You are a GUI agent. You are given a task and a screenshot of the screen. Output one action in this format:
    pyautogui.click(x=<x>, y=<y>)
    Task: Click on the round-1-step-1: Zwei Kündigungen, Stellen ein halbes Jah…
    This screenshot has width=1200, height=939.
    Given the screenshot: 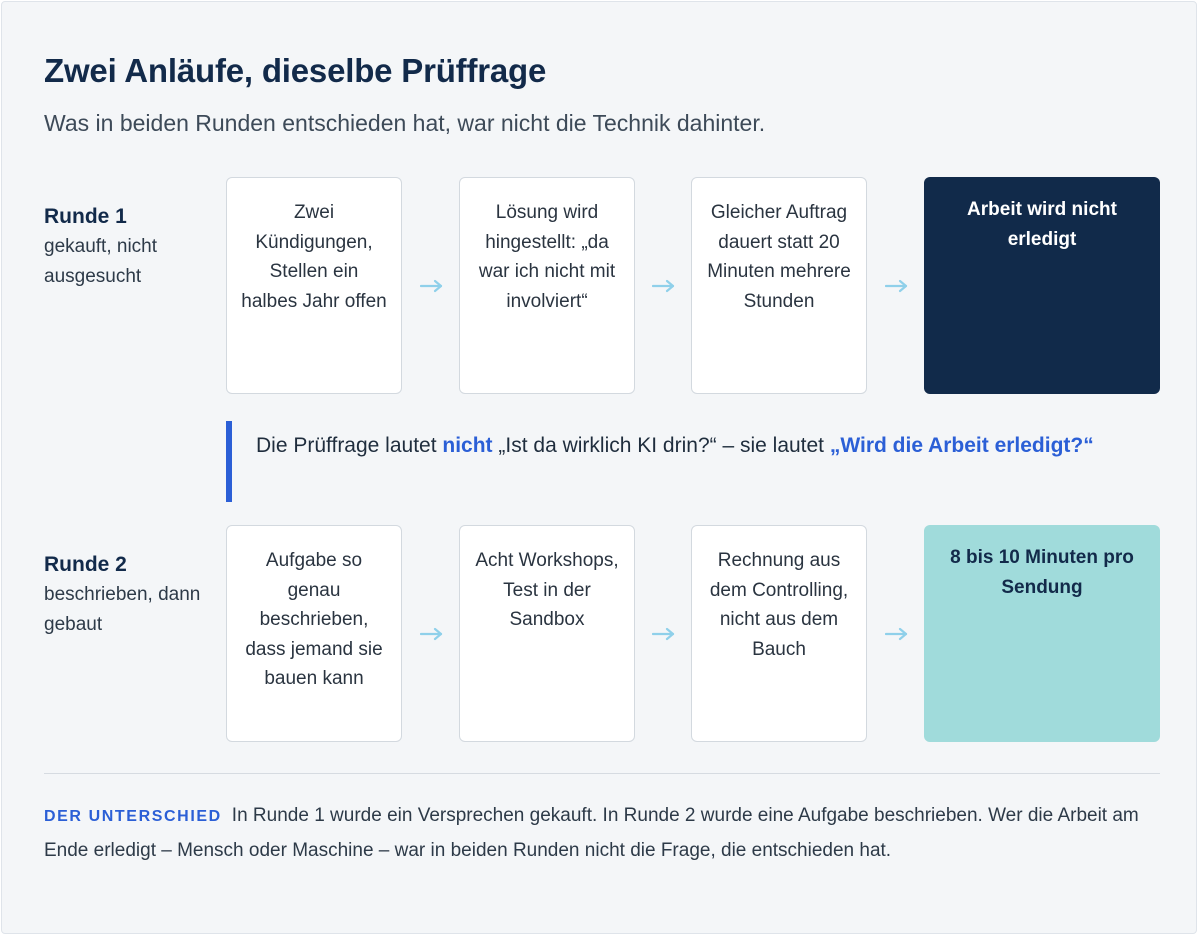 What is the action you would take?
    pyautogui.click(x=314, y=285)
    